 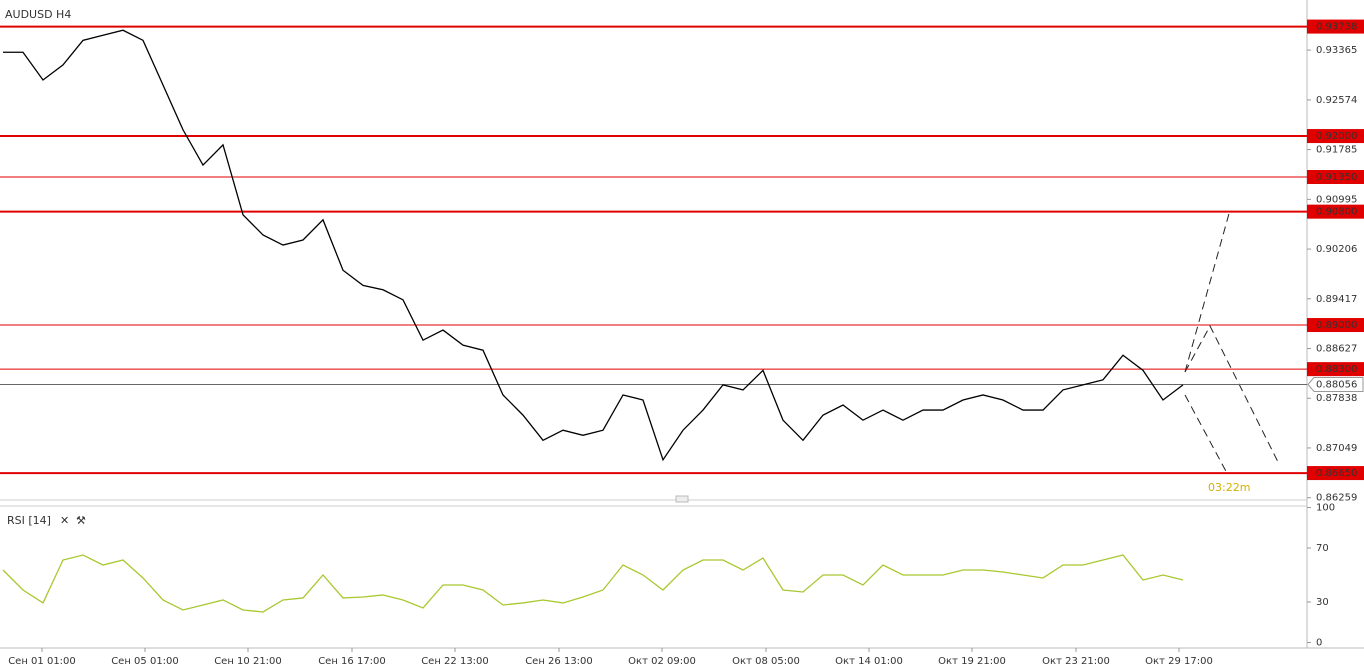 What do you see at coordinates (1336, 150) in the screenshot?
I see `y-tick-label: 0.91785` at bounding box center [1336, 150].